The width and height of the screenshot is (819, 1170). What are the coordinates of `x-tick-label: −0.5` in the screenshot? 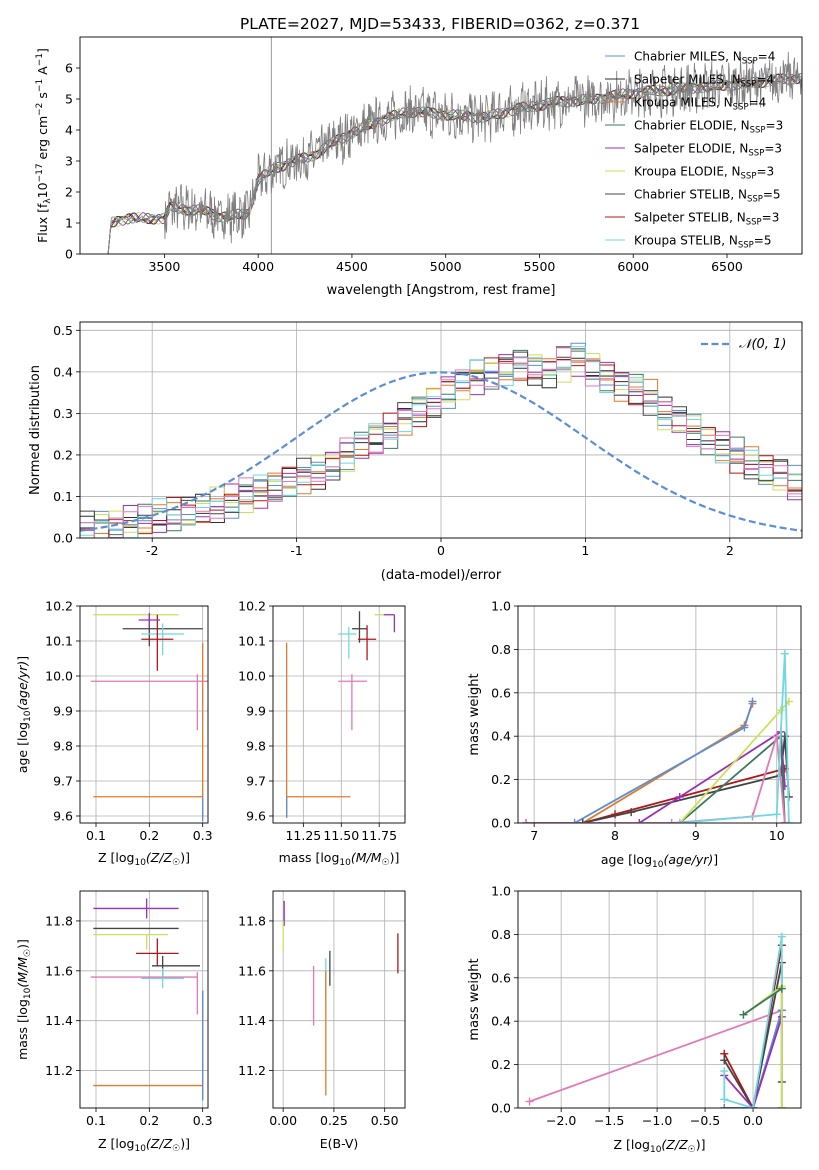 It's located at (705, 1120).